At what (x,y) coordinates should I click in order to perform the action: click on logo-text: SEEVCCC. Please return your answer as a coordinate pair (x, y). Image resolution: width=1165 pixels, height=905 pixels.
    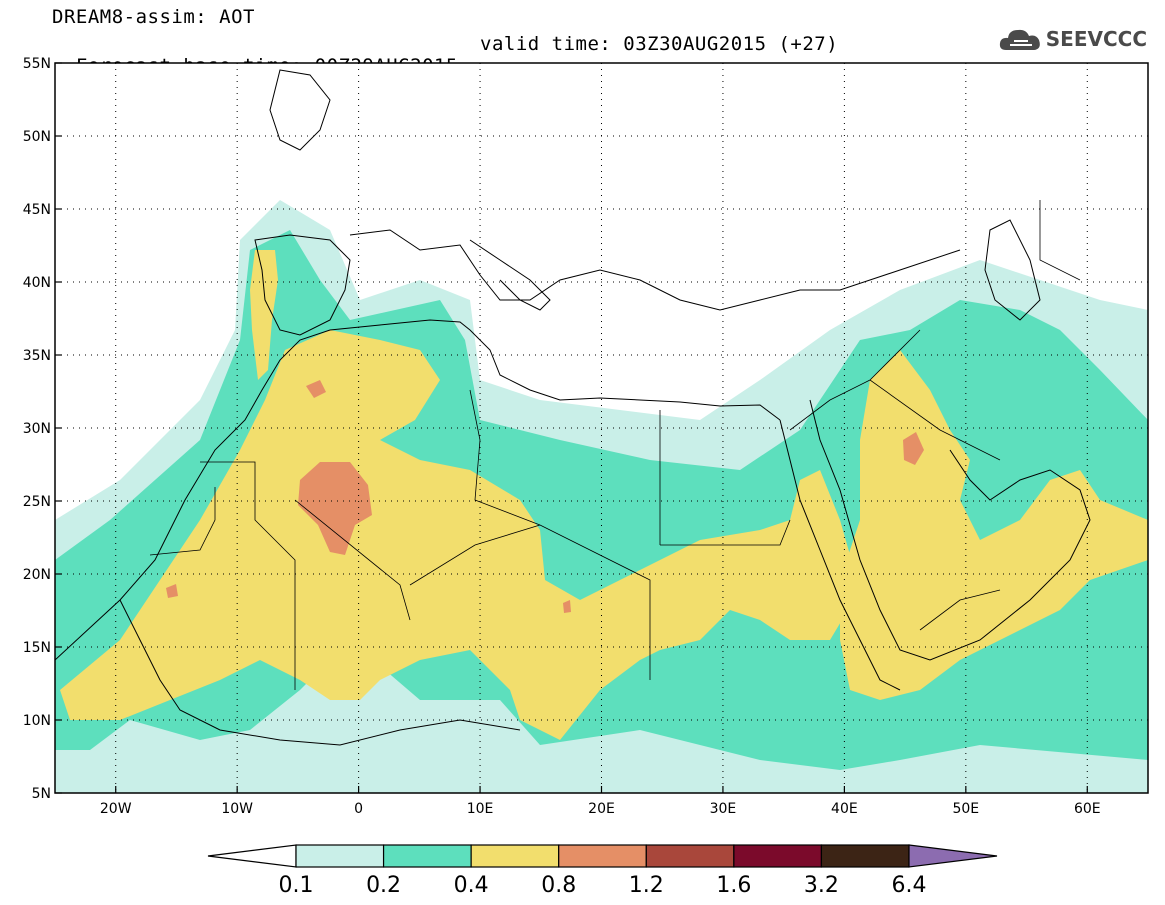
    Looking at the image, I should click on (1096, 39).